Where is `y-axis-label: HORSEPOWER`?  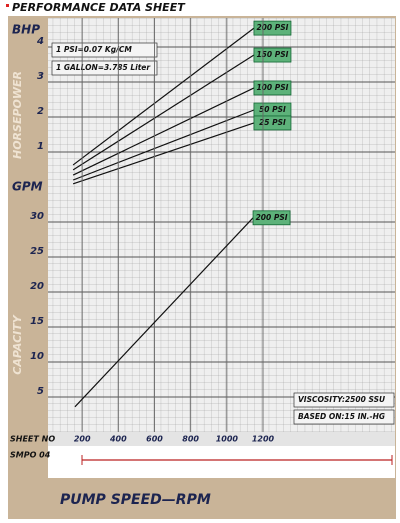
y-axis-label: HORSEPOWER is located at coordinates (17, 115).